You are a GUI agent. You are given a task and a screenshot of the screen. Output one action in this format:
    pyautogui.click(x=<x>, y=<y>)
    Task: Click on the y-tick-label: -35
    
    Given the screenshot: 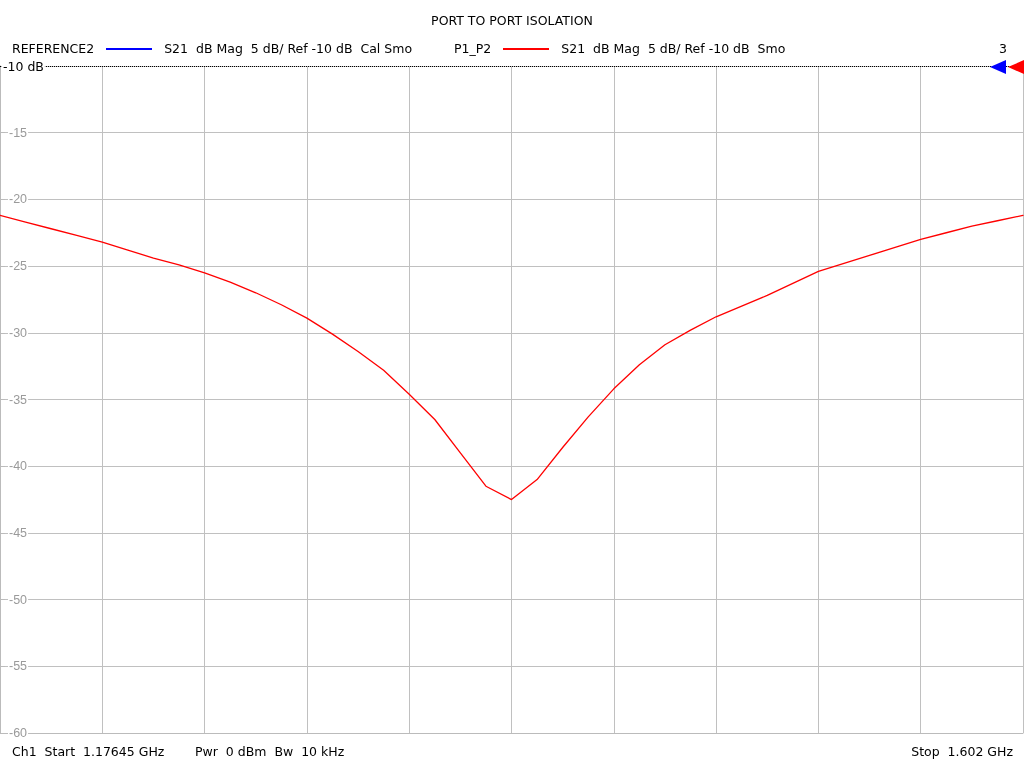 What is the action you would take?
    pyautogui.click(x=18, y=399)
    